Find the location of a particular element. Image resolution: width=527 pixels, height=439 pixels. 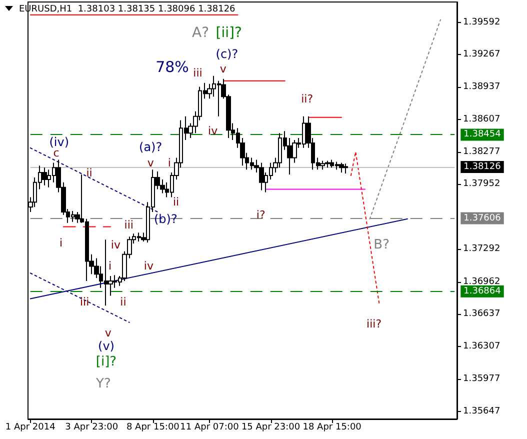

annotation: (iv) is located at coordinates (59, 142).